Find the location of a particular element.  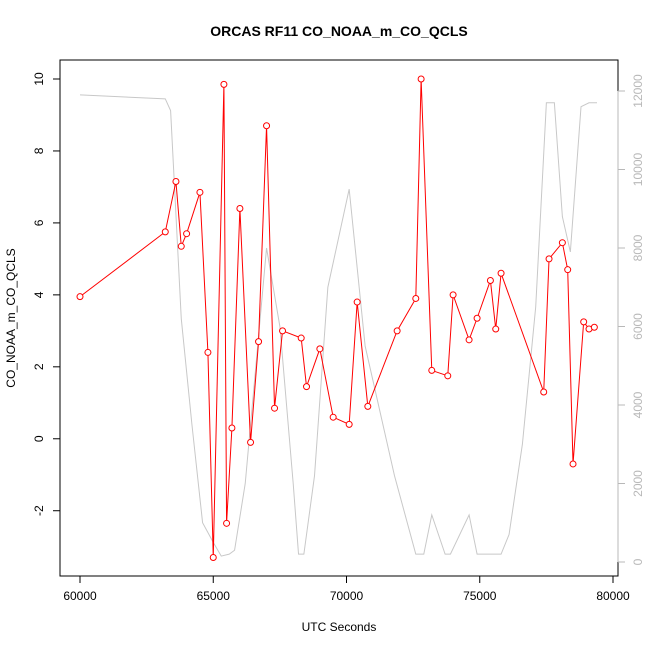

y-tick-label: 6 is located at coordinates (39, 222).